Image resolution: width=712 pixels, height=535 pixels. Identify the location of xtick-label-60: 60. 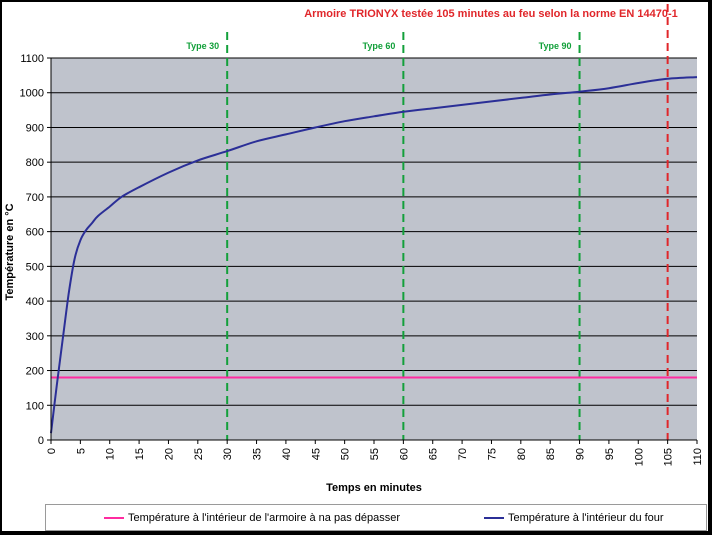
(404, 454).